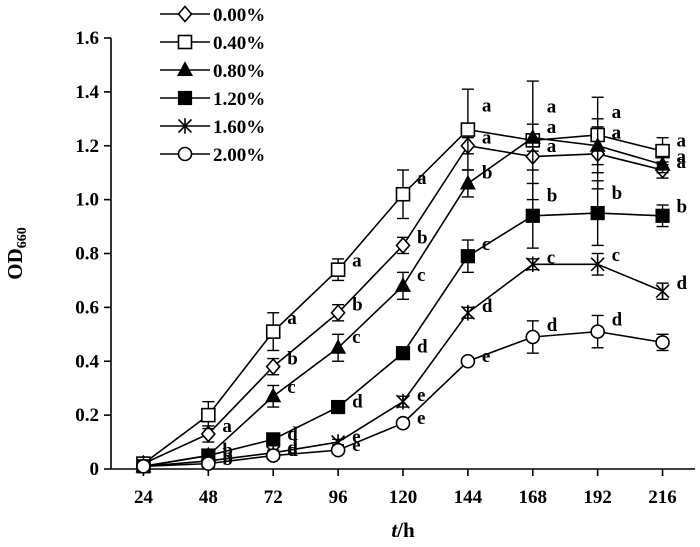 This screenshot has height=547, width=700. I want to click on legend-label: 0.00%, so click(239, 15).